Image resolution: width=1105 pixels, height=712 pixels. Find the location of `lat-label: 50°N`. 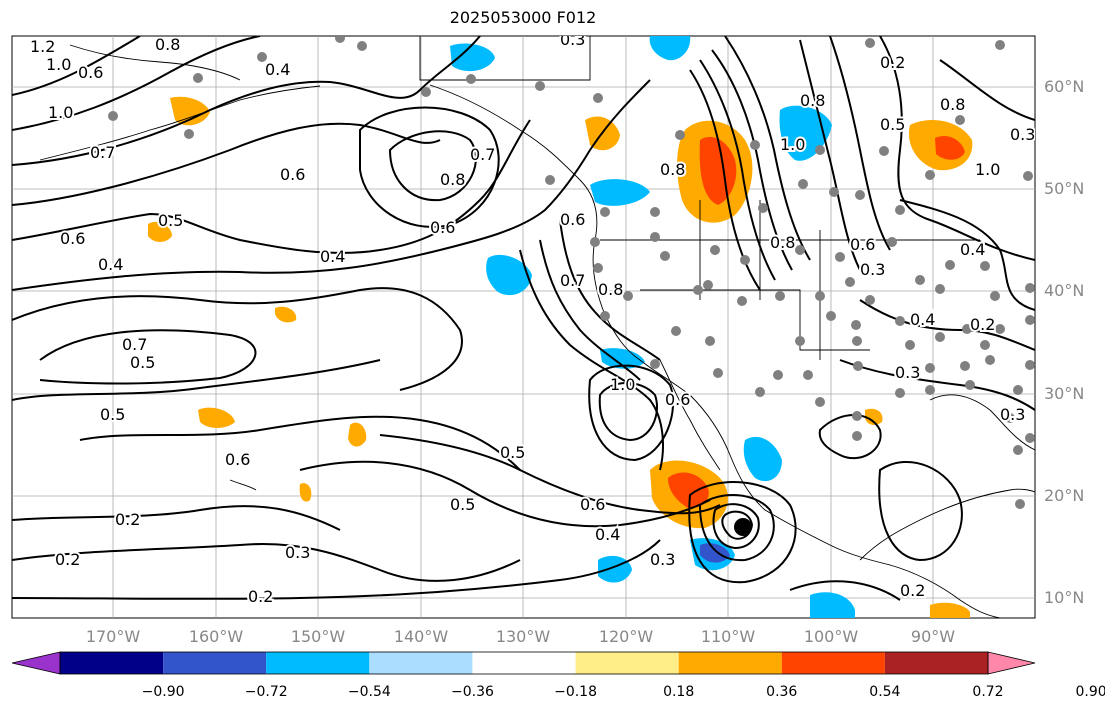

lat-label: 50°N is located at coordinates (1064, 188).